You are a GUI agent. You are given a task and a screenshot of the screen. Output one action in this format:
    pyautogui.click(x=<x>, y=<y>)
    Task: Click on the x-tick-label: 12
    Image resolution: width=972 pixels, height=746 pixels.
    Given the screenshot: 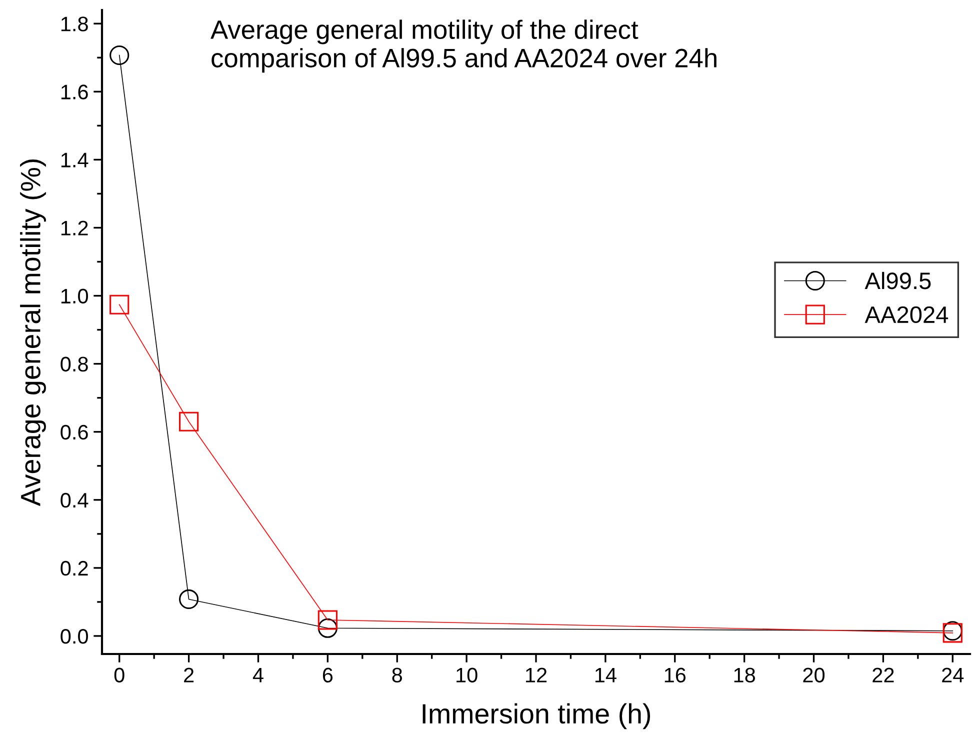 What is the action you would take?
    pyautogui.click(x=536, y=675)
    